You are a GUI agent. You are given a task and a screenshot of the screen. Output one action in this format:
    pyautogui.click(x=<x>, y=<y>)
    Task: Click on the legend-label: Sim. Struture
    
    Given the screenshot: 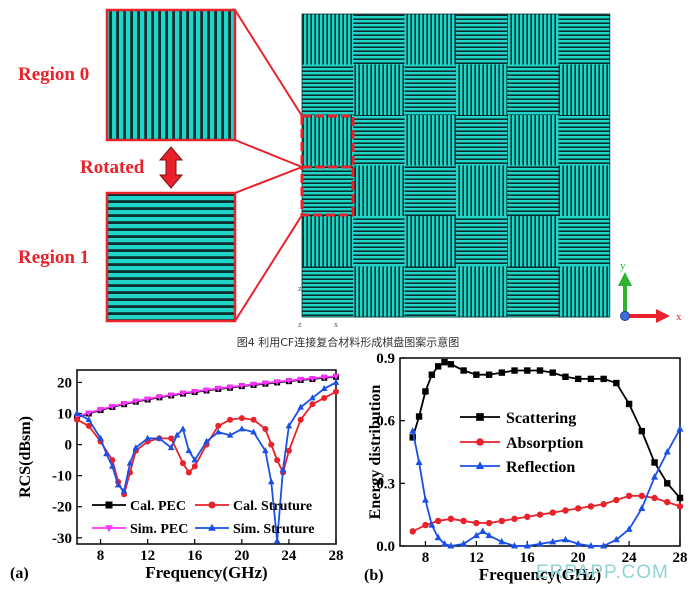 What is the action you would take?
    pyautogui.click(x=273, y=529)
    